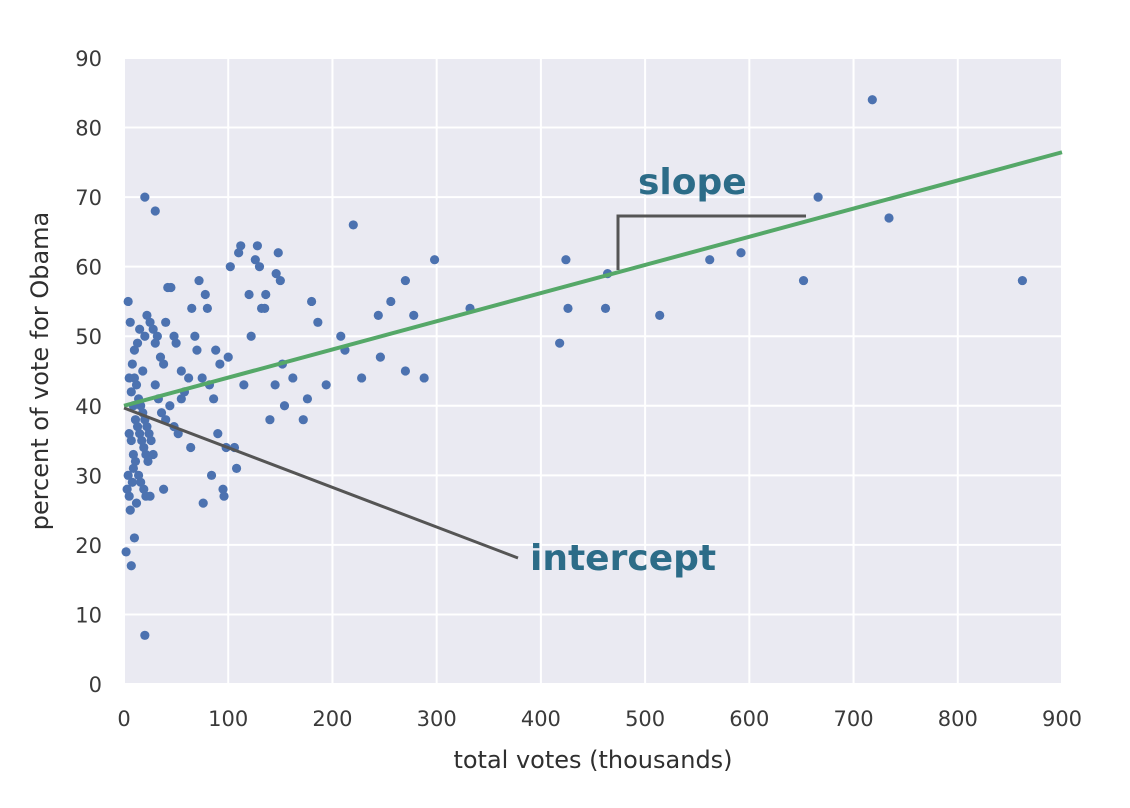 This screenshot has width=1130, height=808. What do you see at coordinates (592, 760) in the screenshot?
I see `x-axis-title: total votes (thousands)` at bounding box center [592, 760].